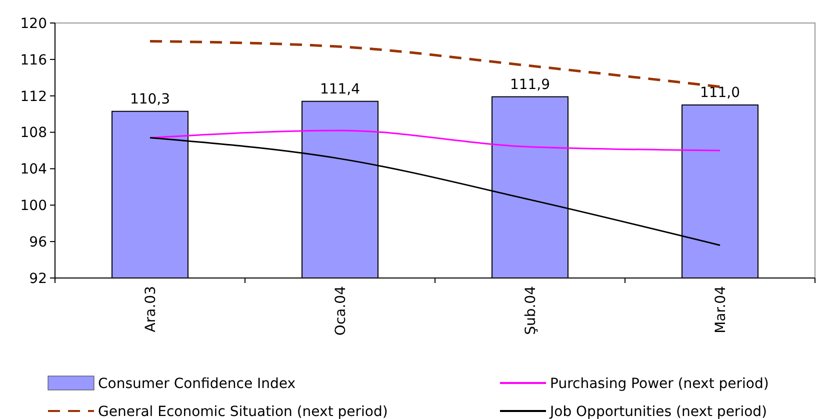 The width and height of the screenshot is (834, 419). I want to click on y-tick-label: 120, so click(33, 24).